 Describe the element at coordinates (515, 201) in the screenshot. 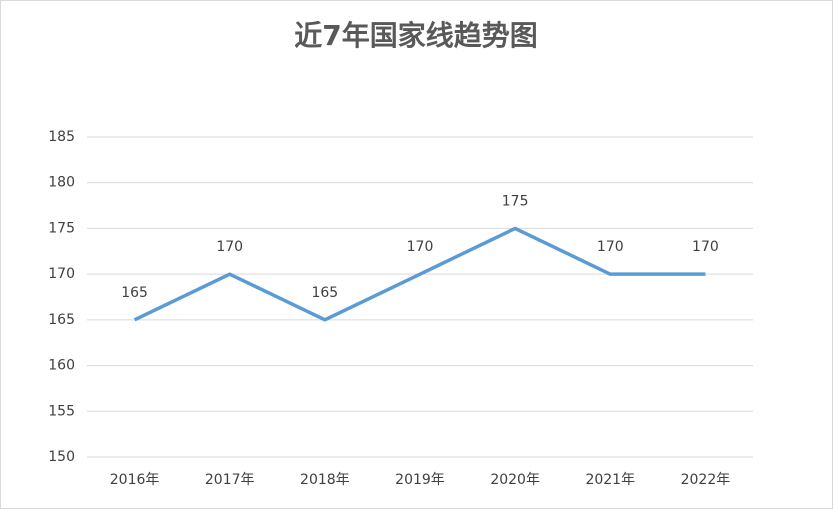

I see `data-label: 175` at that location.